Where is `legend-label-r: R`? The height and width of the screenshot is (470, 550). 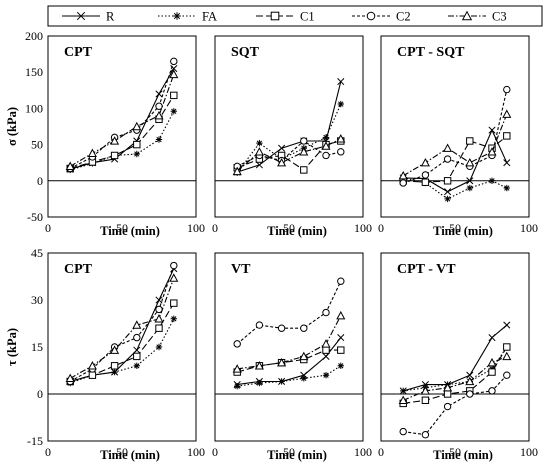 legend-label-r: R is located at coordinates (110, 17).